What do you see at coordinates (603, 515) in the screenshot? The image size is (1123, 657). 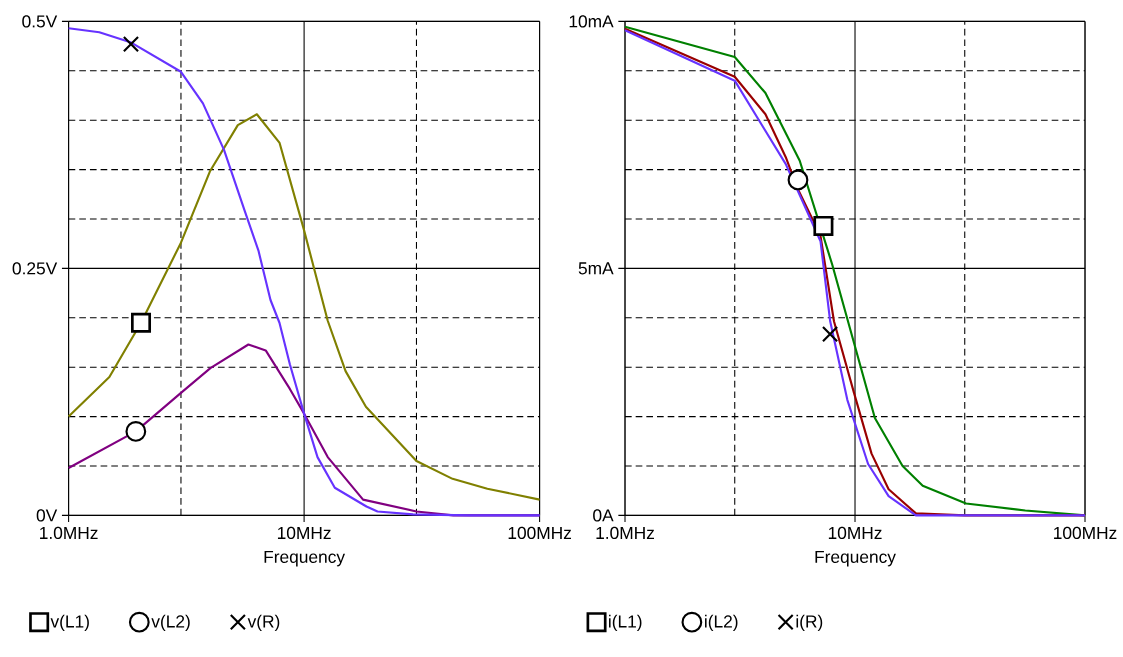 I see `y-tick-label: 0A` at bounding box center [603, 515].